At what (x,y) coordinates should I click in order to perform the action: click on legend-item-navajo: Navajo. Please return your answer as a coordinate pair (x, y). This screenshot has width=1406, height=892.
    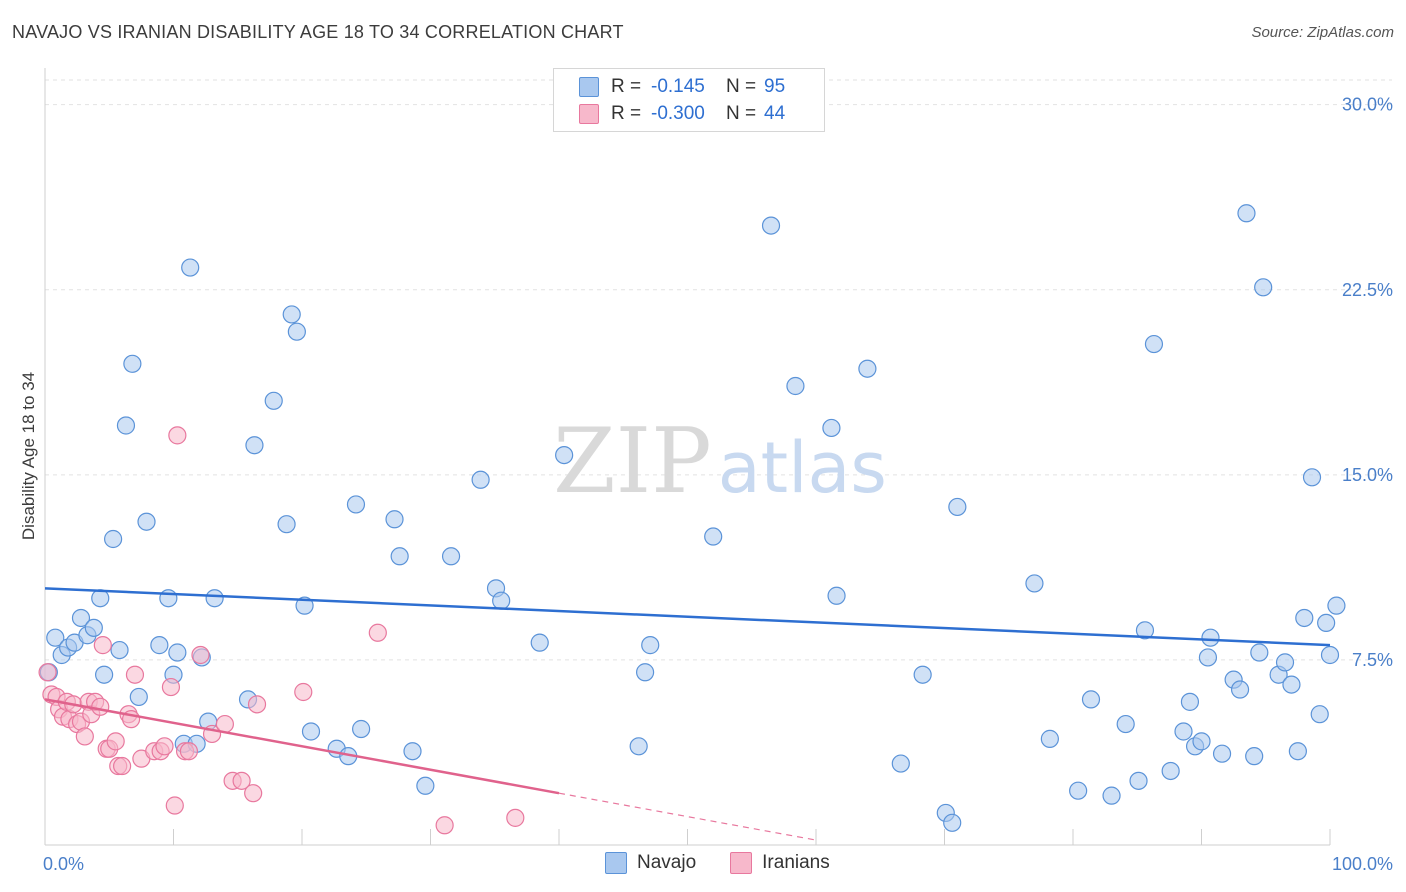
    Looking at the image, I should click on (650, 863).